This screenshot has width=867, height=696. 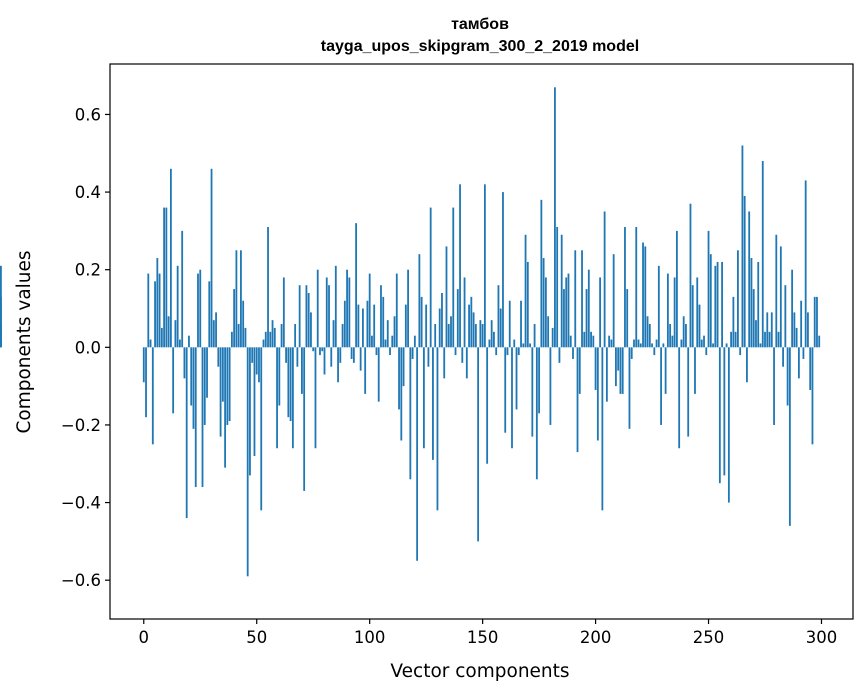 I want to click on x-axis: 0 50 100 150 200 250 300, so click(x=488, y=633).